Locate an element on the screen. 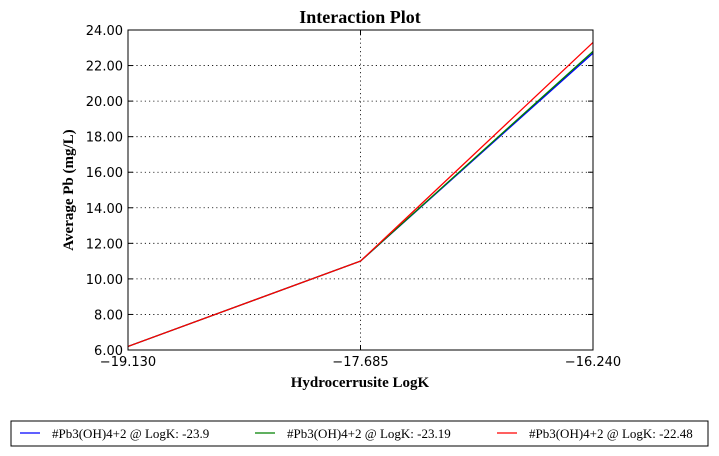 The height and width of the screenshot is (456, 719). y-tick-label: 20.00 is located at coordinates (104, 102).